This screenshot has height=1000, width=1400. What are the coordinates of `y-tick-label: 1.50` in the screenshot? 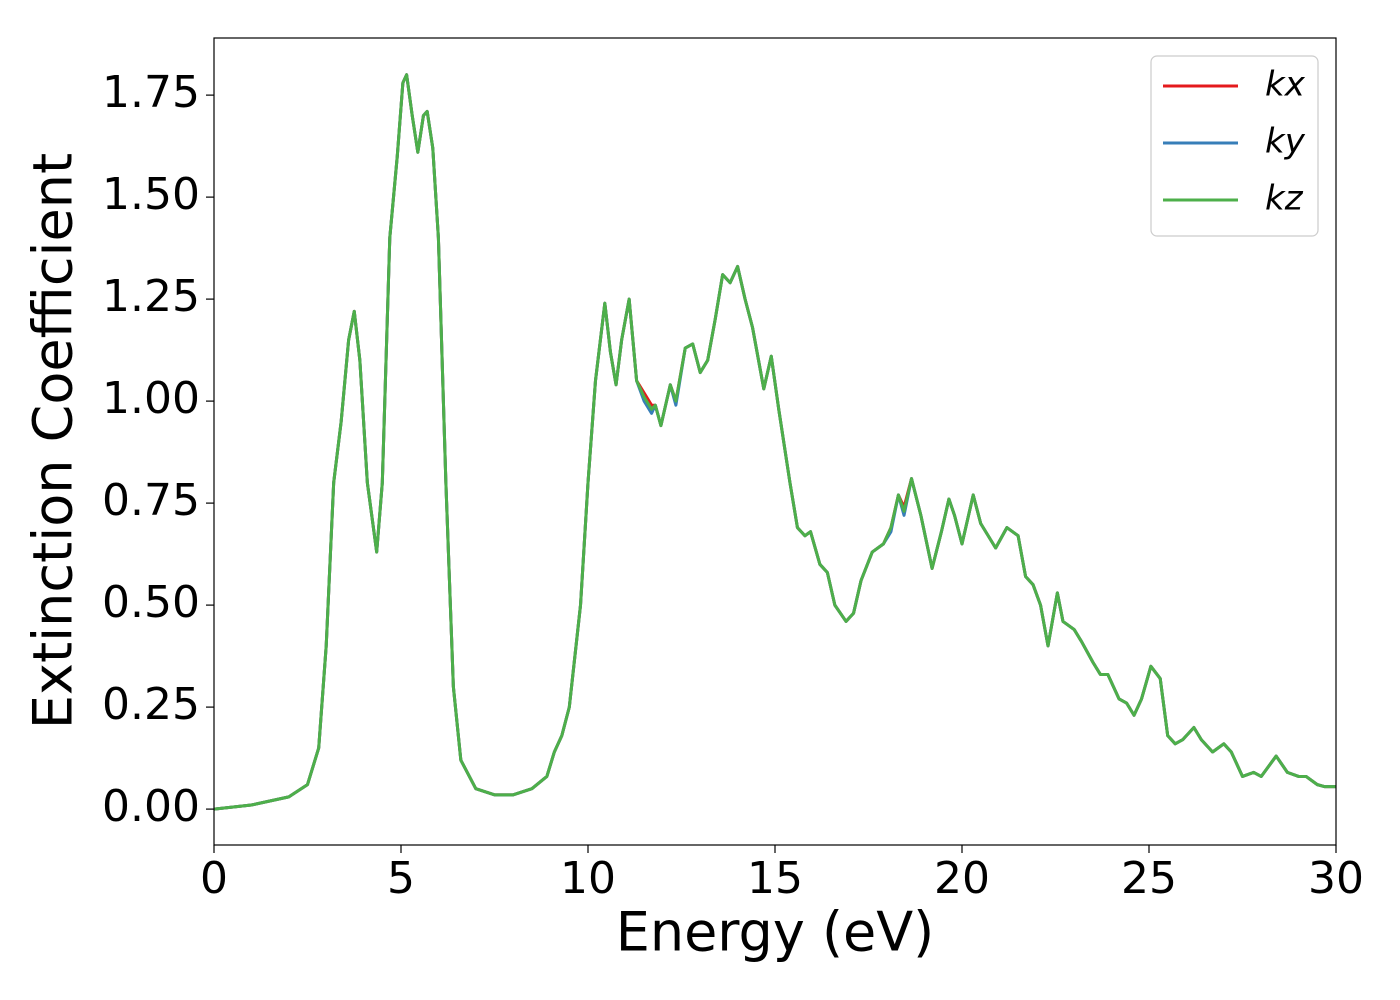 It's located at (151, 194).